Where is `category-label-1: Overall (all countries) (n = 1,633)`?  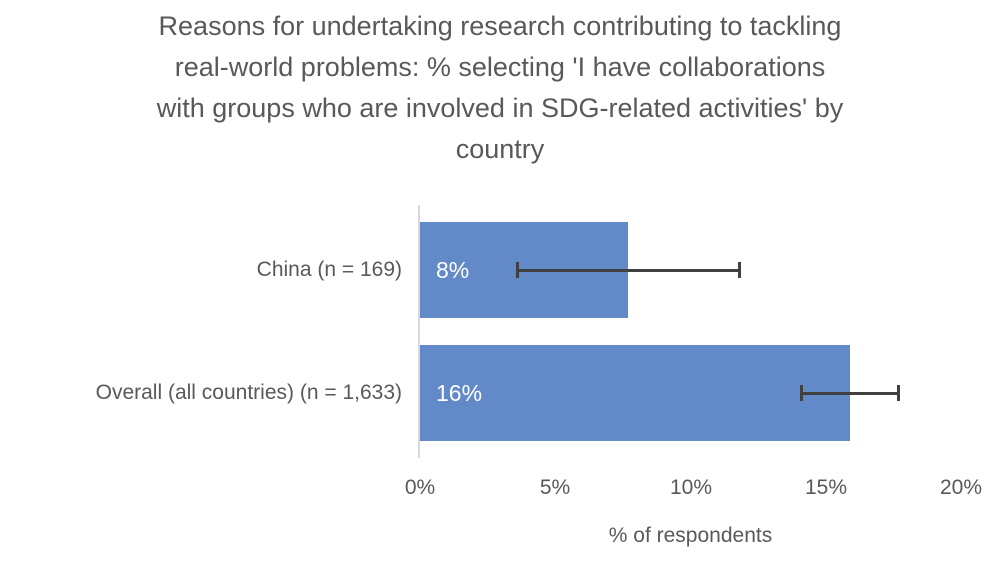
category-label-1: Overall (all countries) (n = 1,633) is located at coordinates (248, 392).